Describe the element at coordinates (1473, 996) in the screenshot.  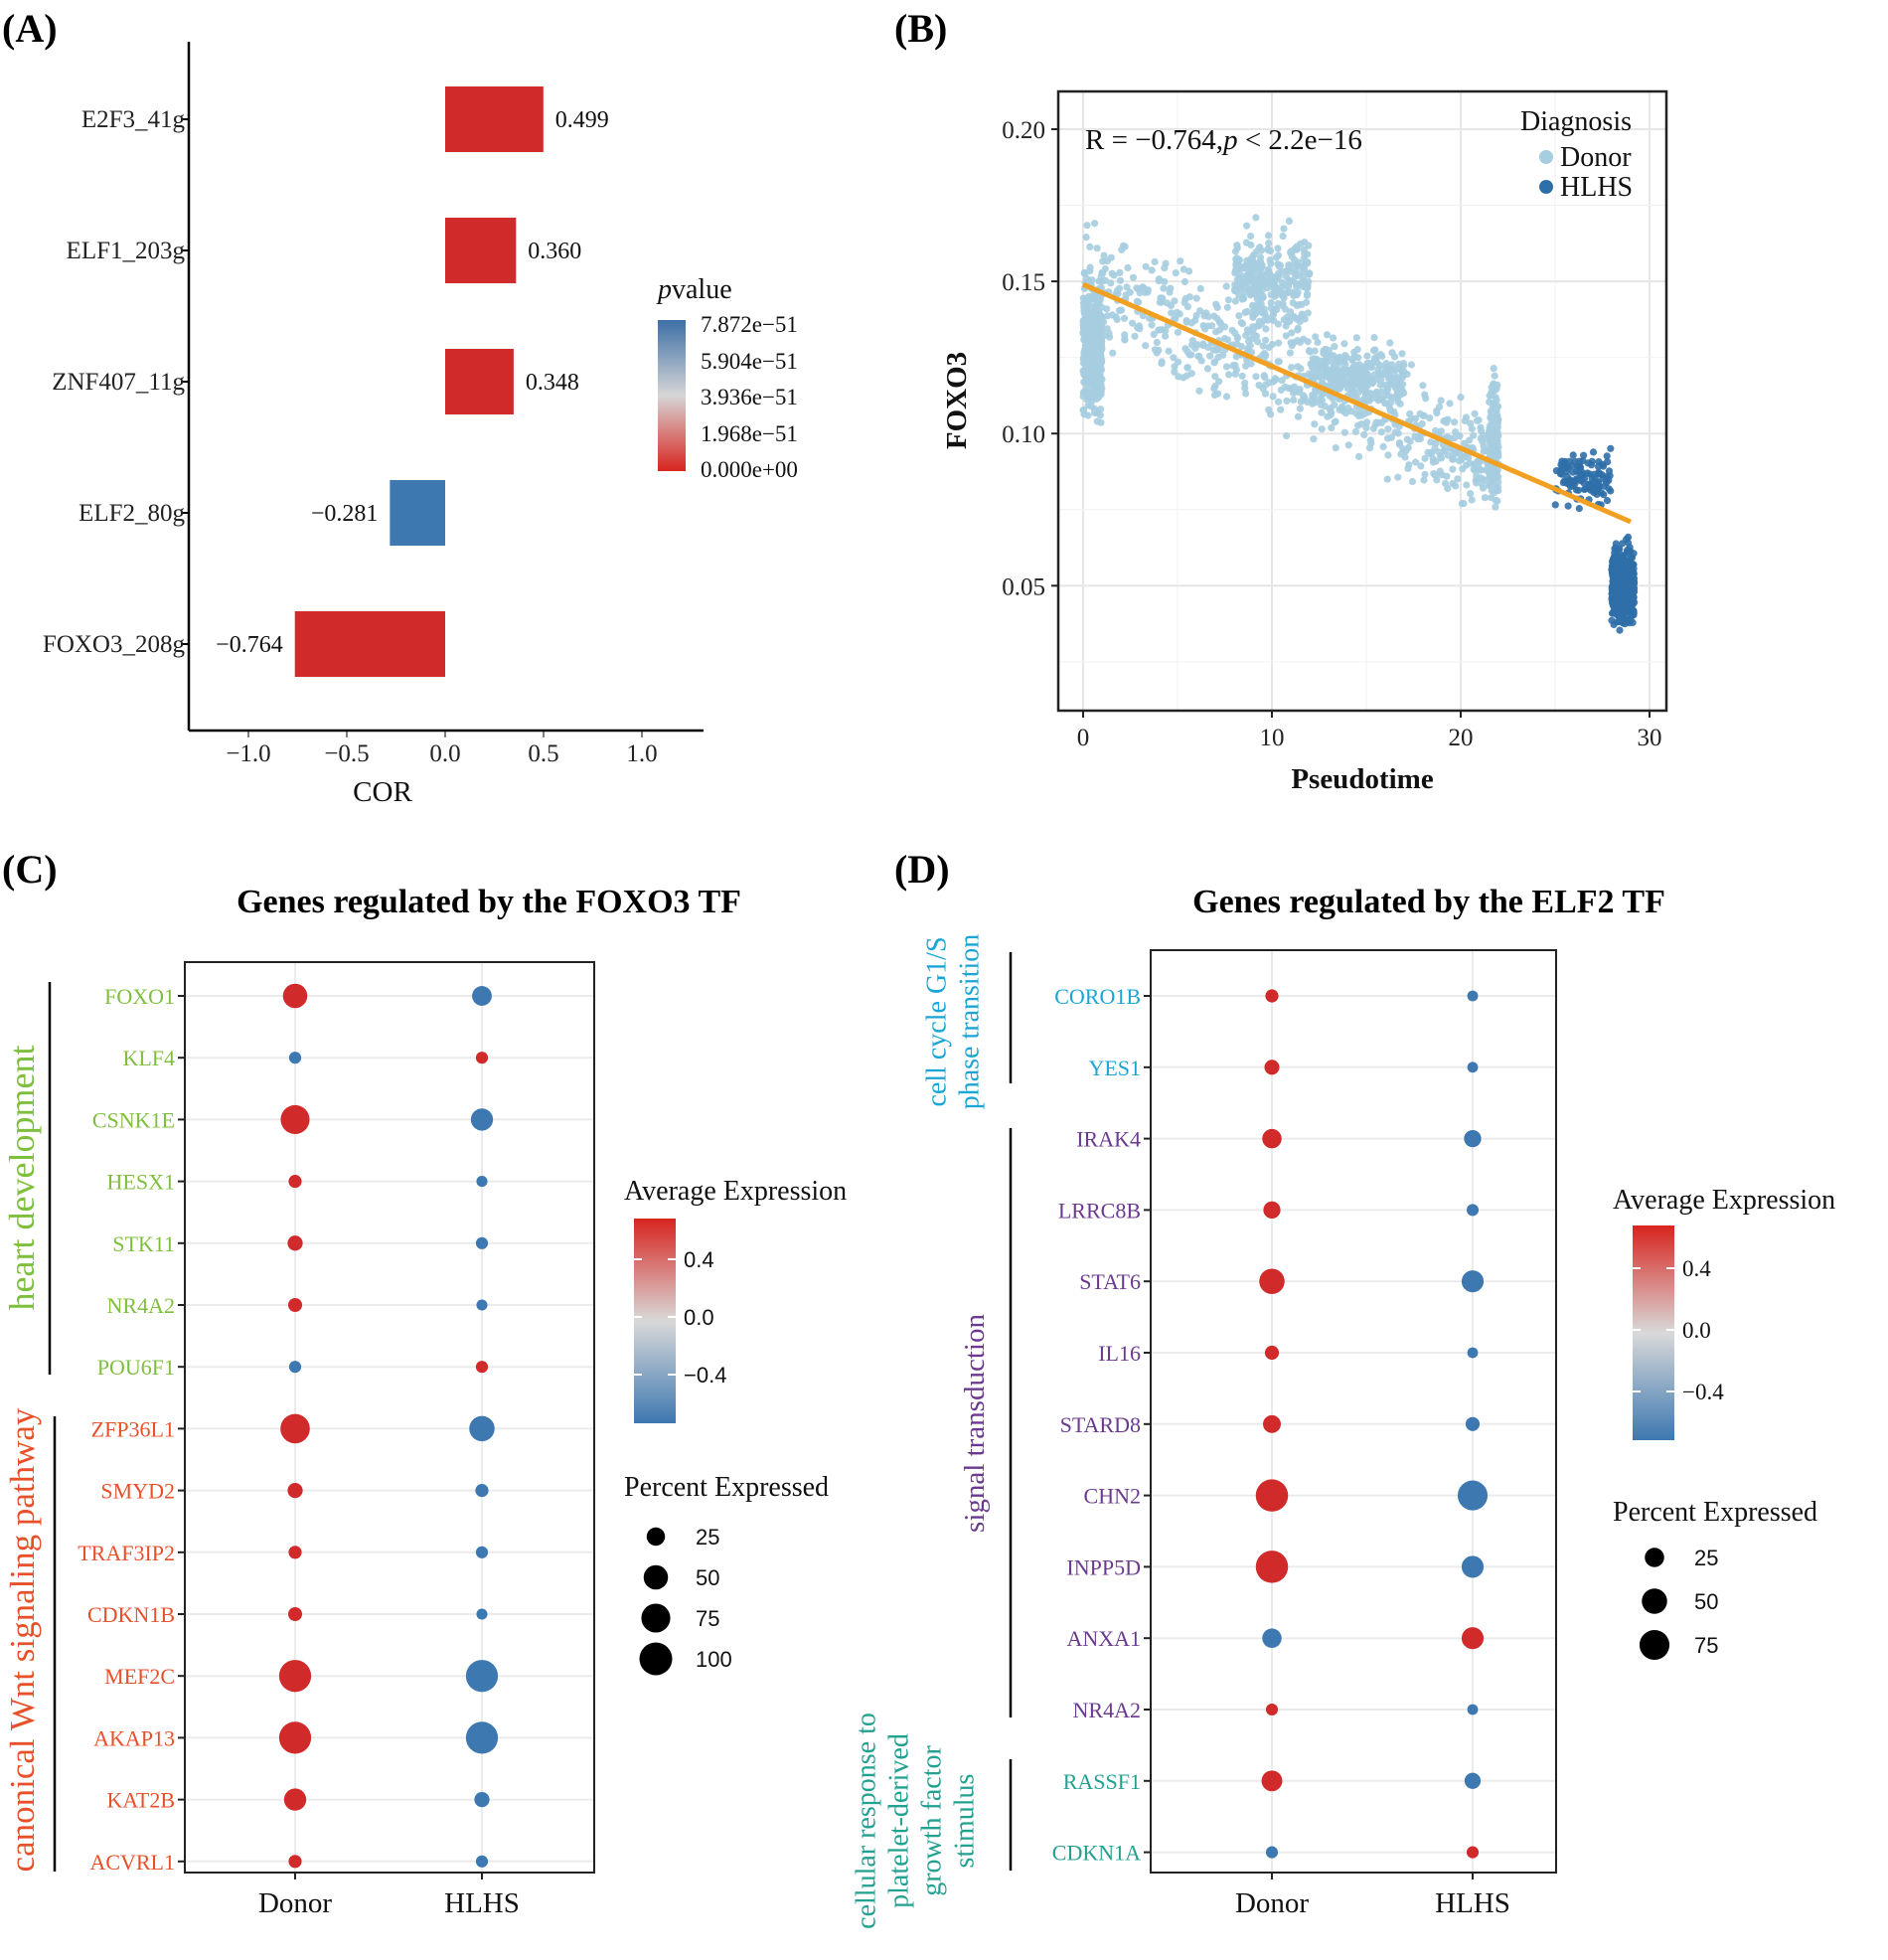
I see `dot-hlhs-coro1b` at that location.